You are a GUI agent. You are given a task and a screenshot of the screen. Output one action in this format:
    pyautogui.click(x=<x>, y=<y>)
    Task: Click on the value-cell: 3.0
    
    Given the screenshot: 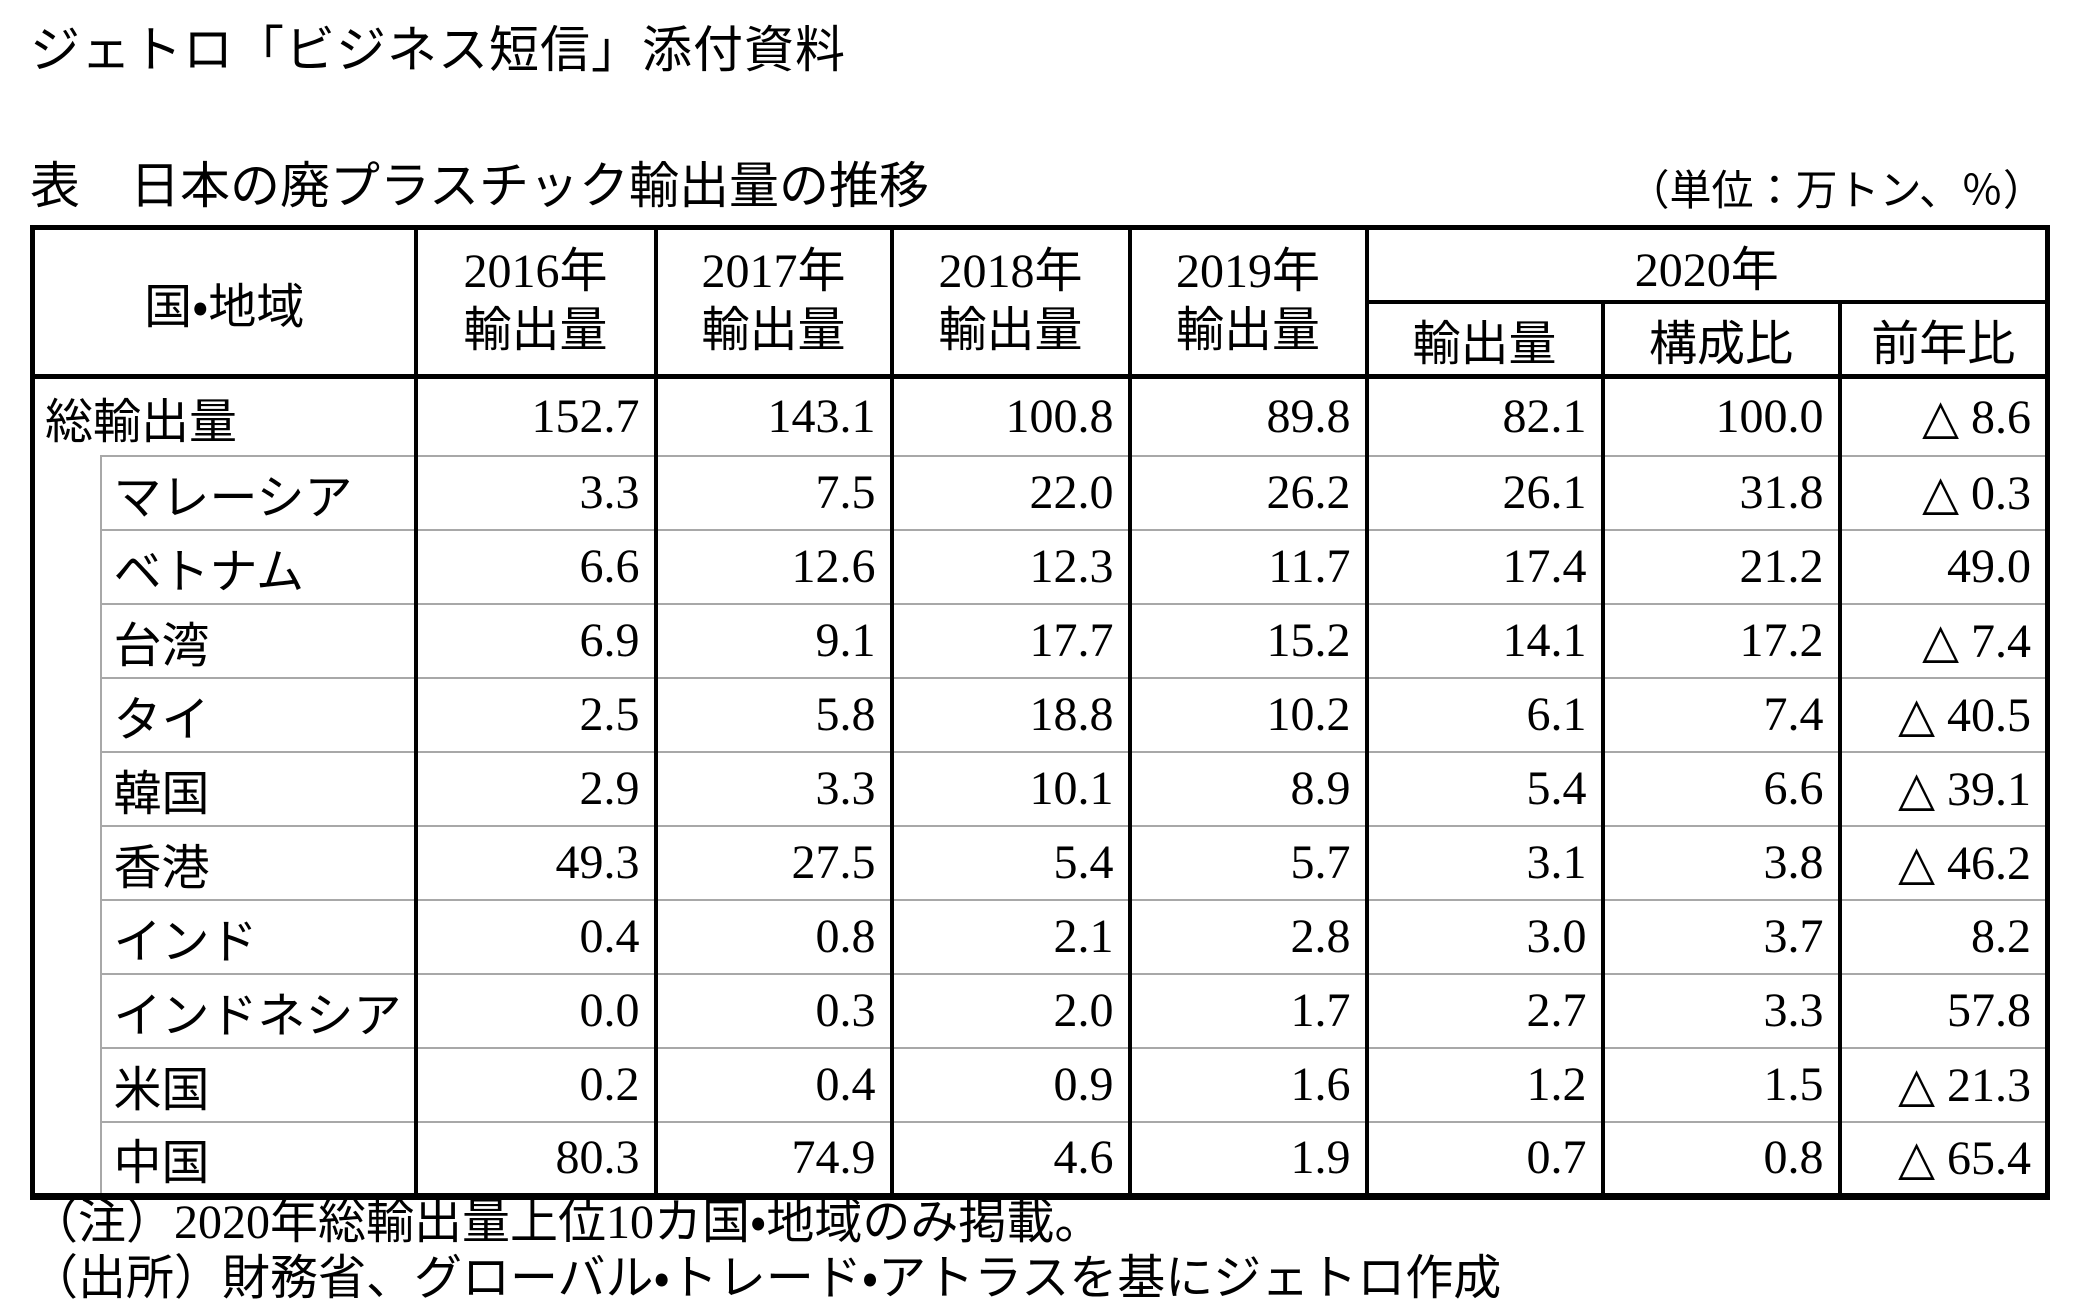 What is the action you would take?
    pyautogui.click(x=1483, y=936)
    